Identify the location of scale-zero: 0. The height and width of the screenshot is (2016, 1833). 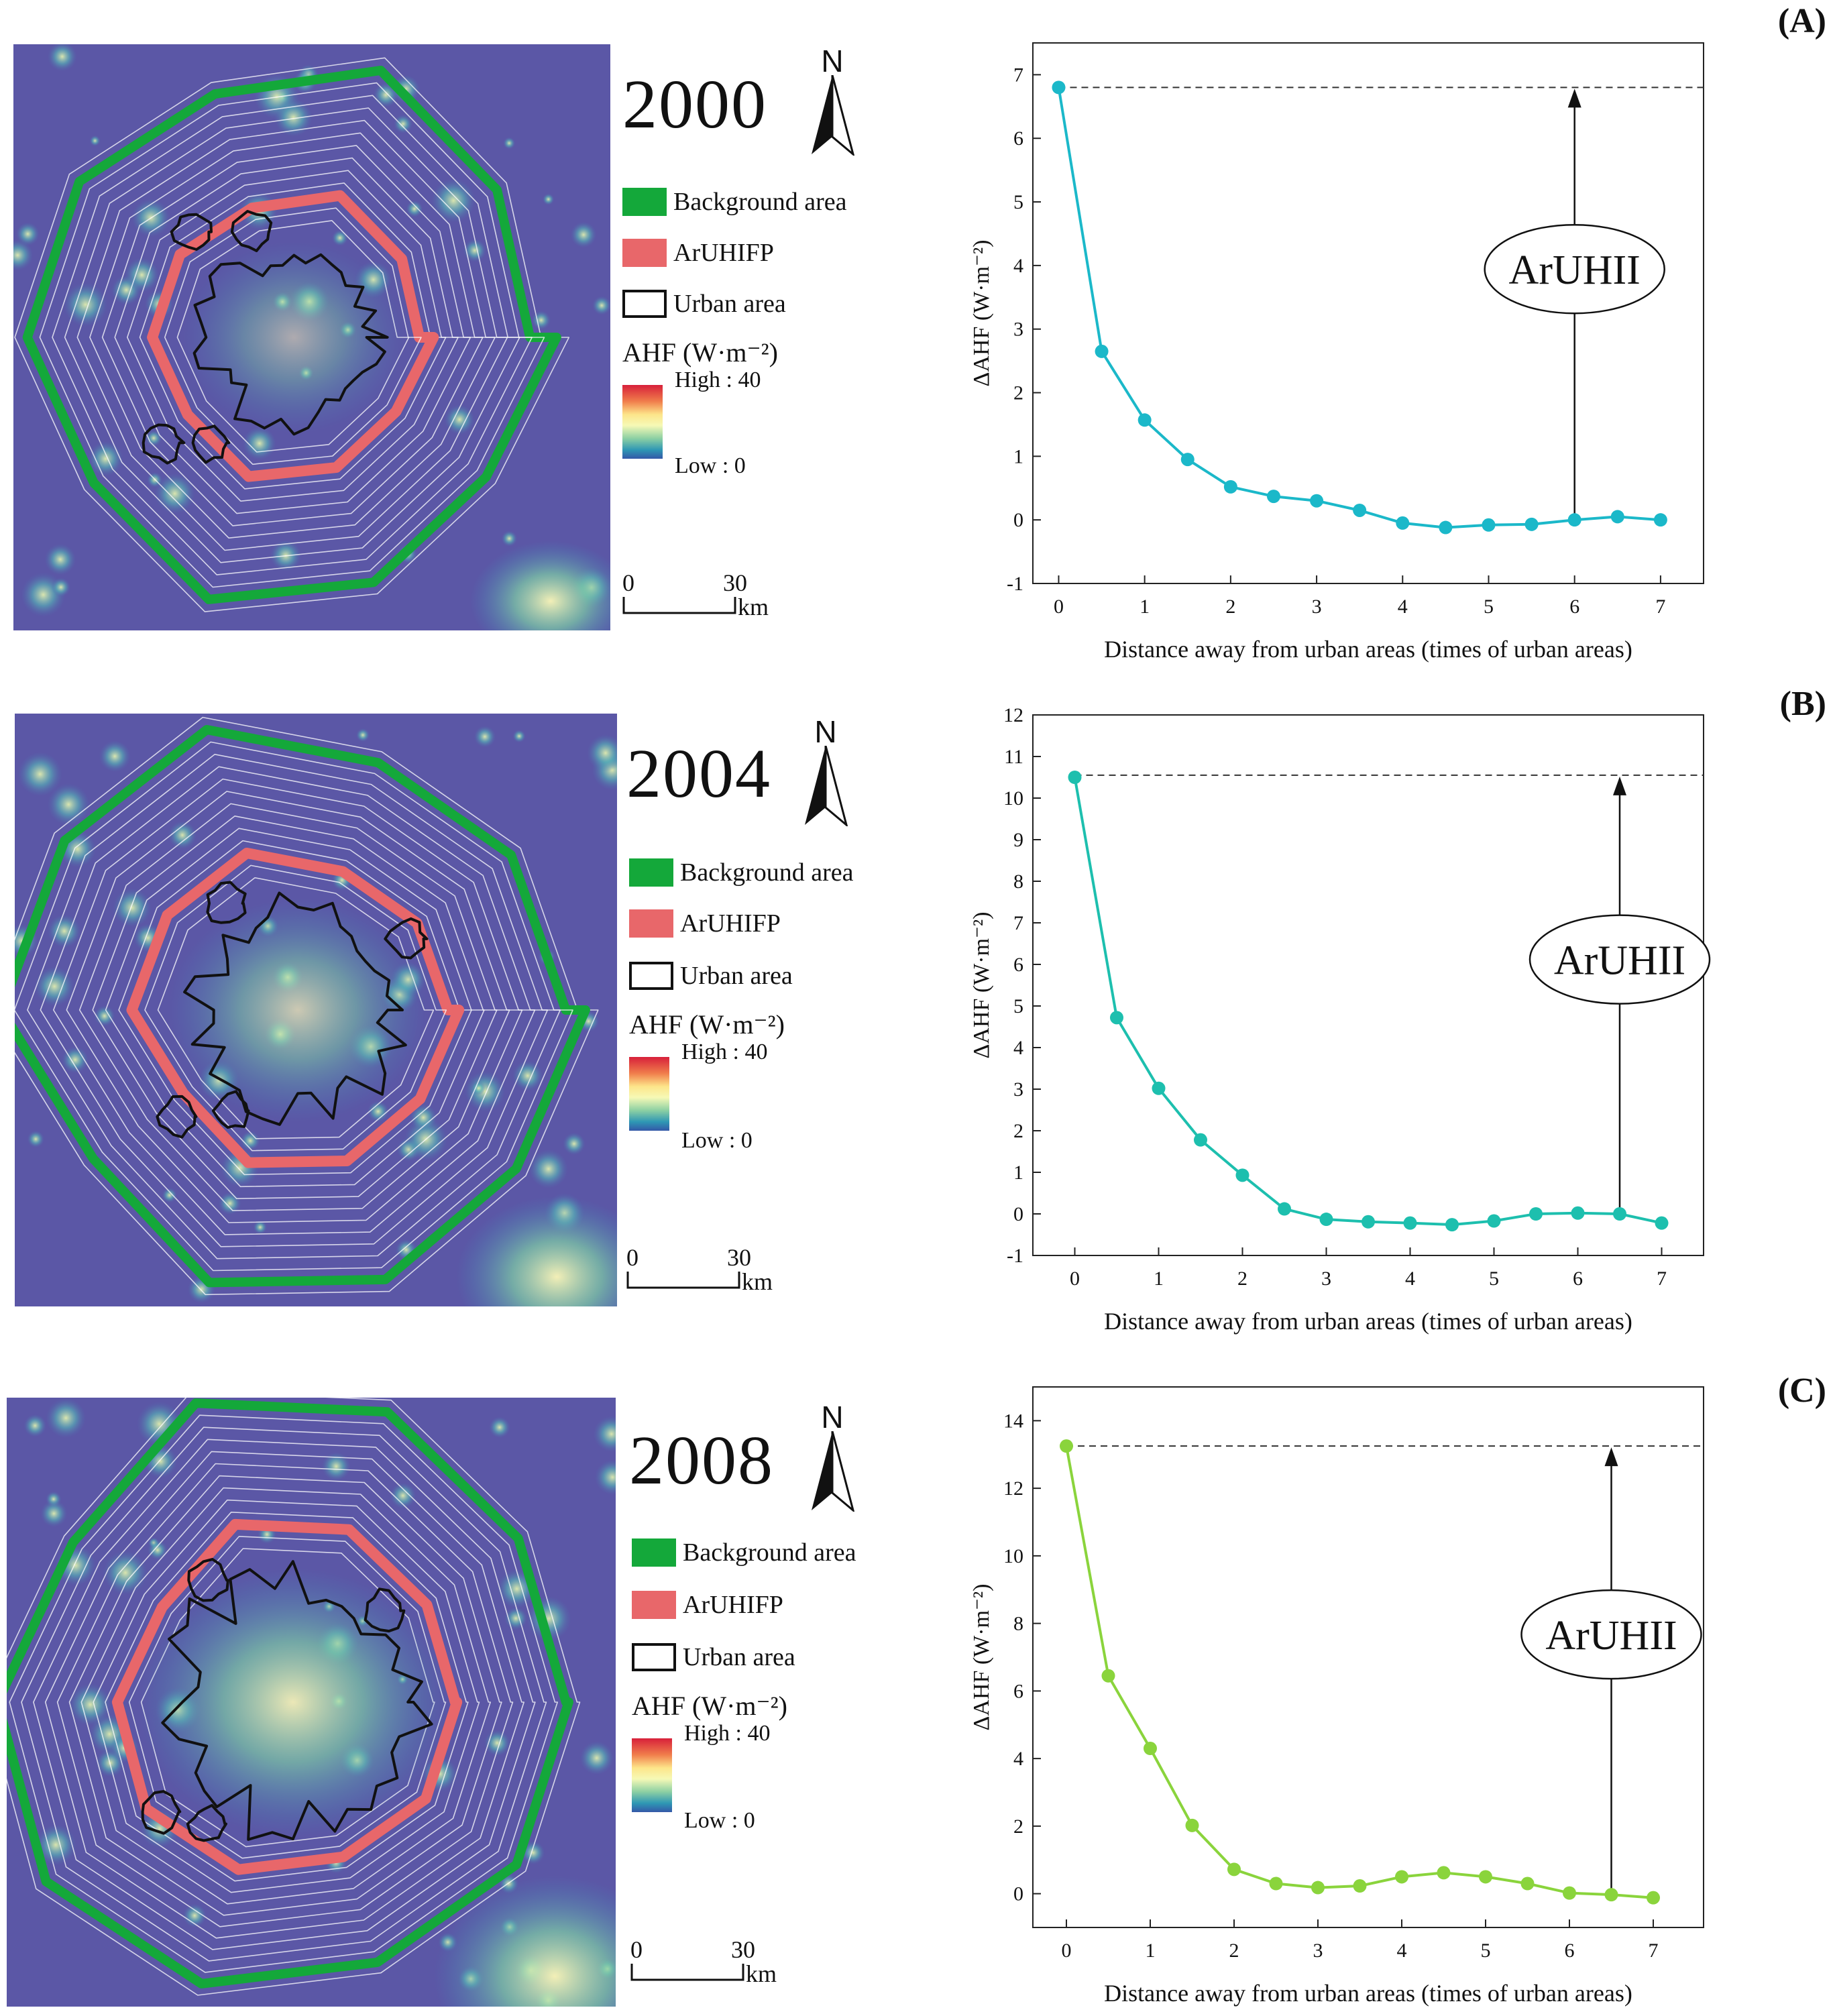
(637, 1949).